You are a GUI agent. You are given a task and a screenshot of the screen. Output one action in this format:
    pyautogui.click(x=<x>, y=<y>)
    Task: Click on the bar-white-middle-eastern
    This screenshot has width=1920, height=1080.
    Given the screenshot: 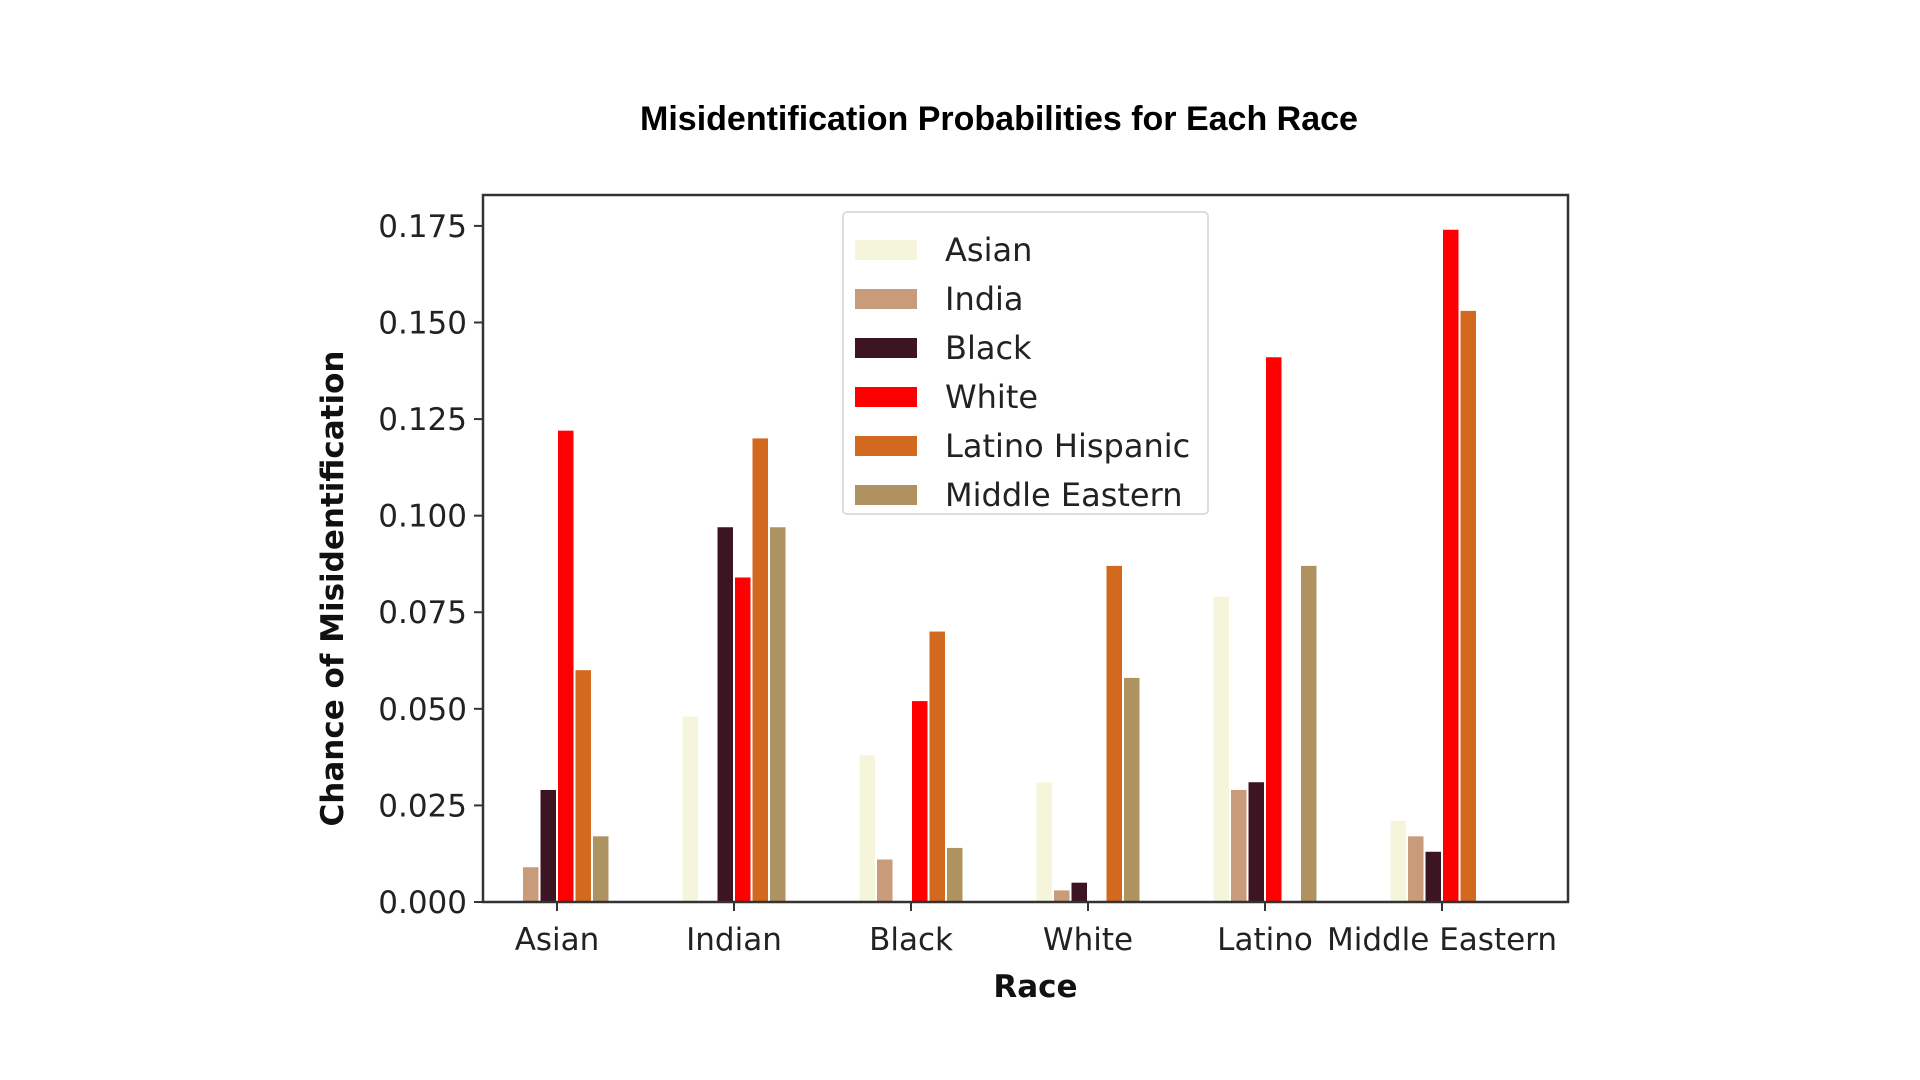 What is the action you would take?
    pyautogui.click(x=1451, y=565)
    